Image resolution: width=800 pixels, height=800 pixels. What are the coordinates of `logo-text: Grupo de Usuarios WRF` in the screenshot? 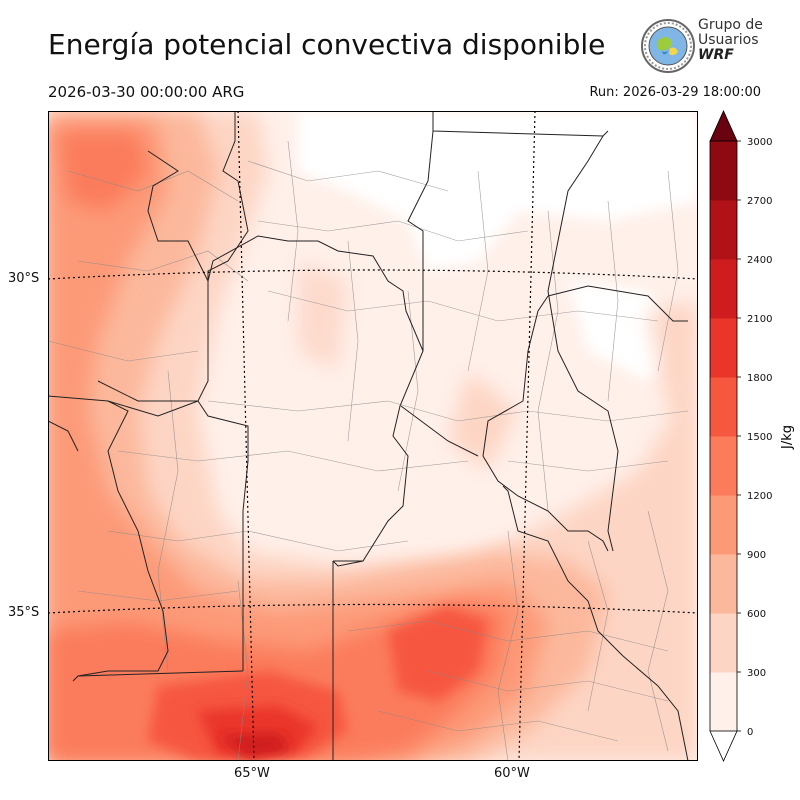 It's located at (730, 40).